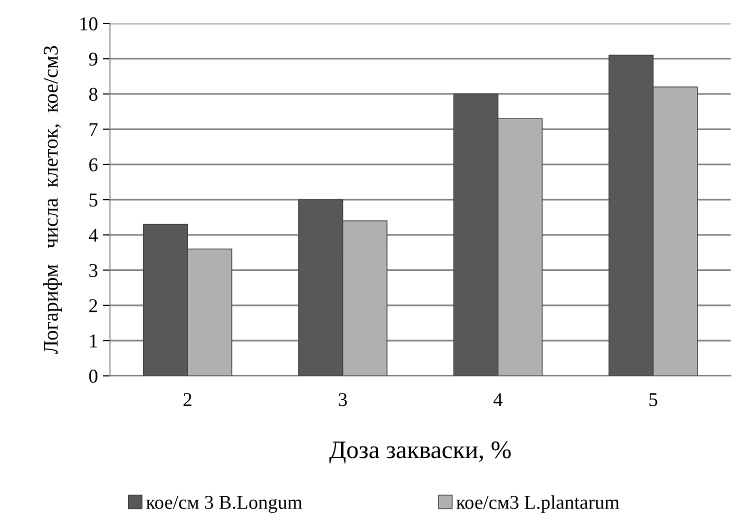  I want to click on legend-label: кое/см3 L.plantarum, so click(538, 504).